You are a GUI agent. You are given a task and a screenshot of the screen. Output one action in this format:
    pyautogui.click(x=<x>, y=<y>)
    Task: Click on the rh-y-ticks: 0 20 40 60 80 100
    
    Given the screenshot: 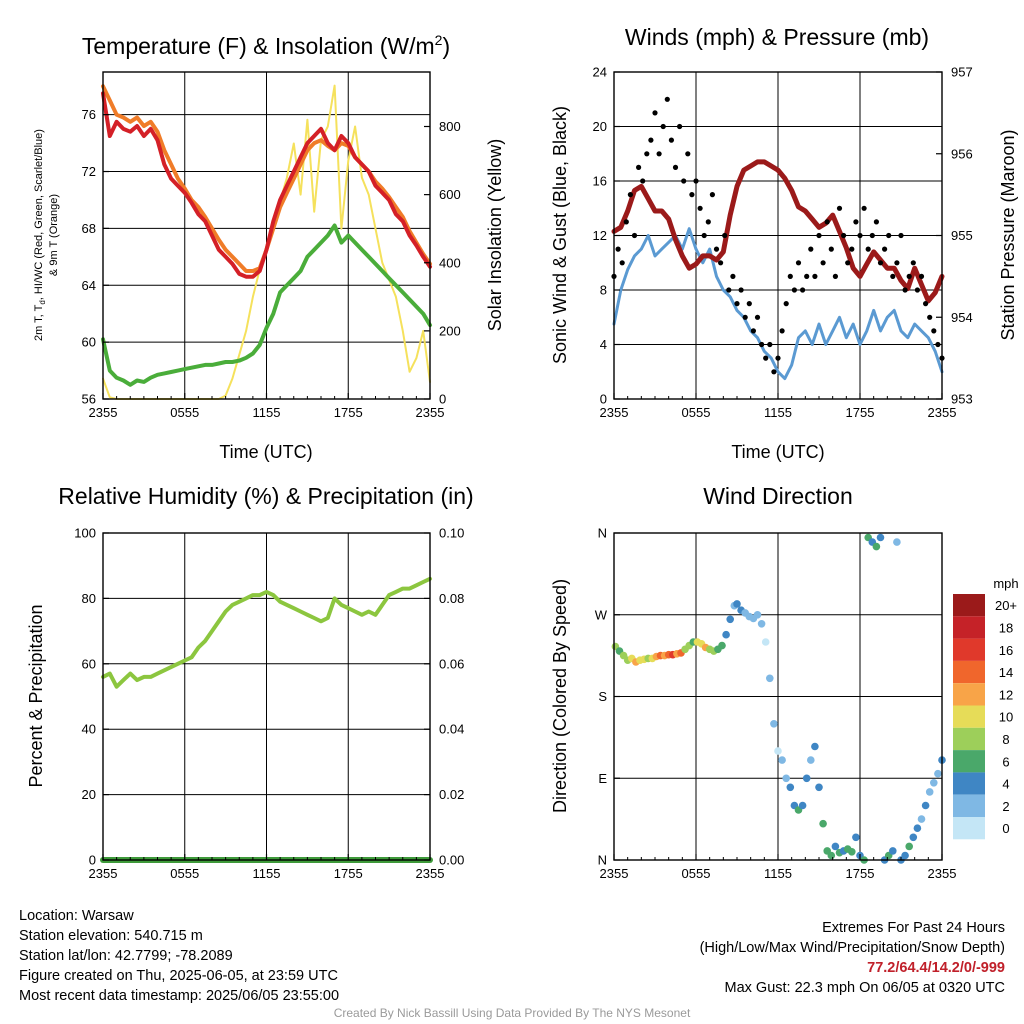 What is the action you would take?
    pyautogui.click(x=91, y=697)
    